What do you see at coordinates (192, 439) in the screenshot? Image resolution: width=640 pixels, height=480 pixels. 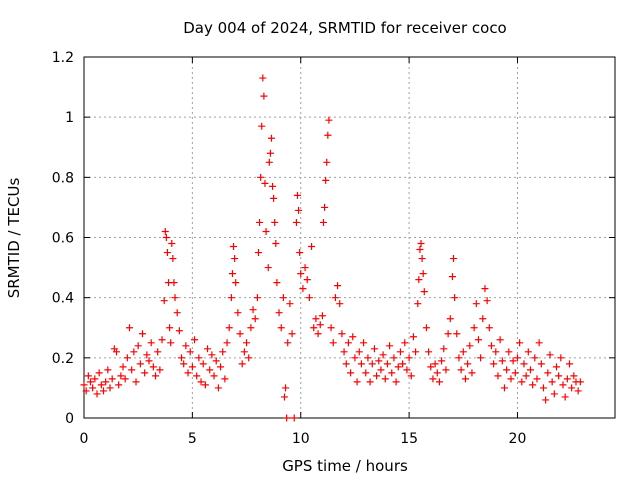 I see `x-tick-label: 5` at bounding box center [192, 439].